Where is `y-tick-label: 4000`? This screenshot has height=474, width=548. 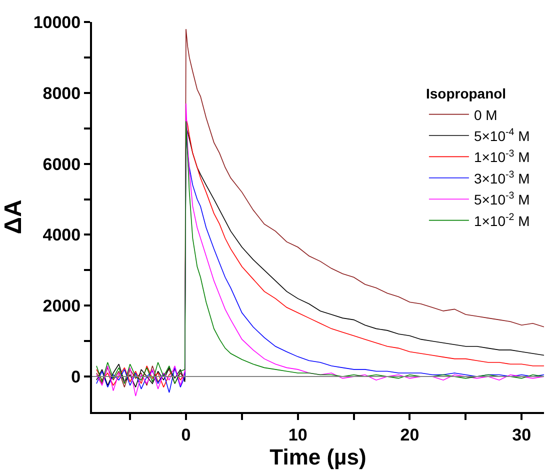 y-tick-label: 4000 is located at coordinates (61, 235).